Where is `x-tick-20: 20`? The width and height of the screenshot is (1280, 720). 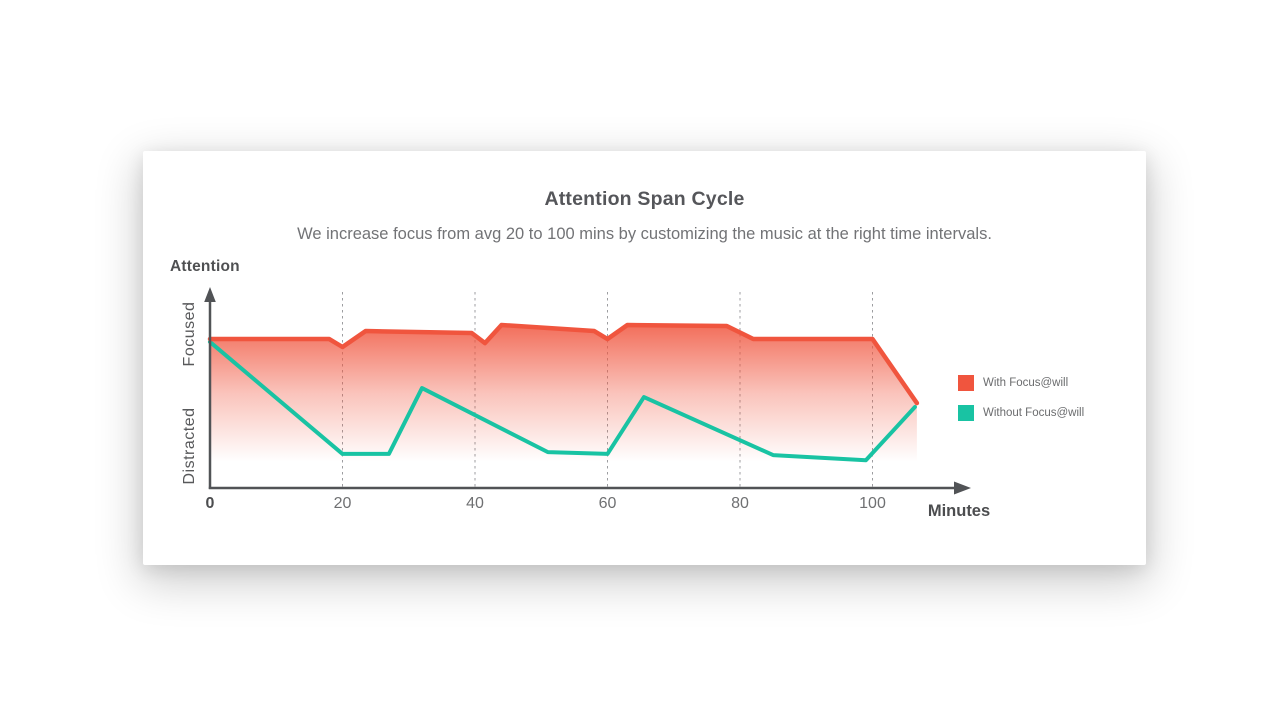
x-tick-20: 20 is located at coordinates (343, 503).